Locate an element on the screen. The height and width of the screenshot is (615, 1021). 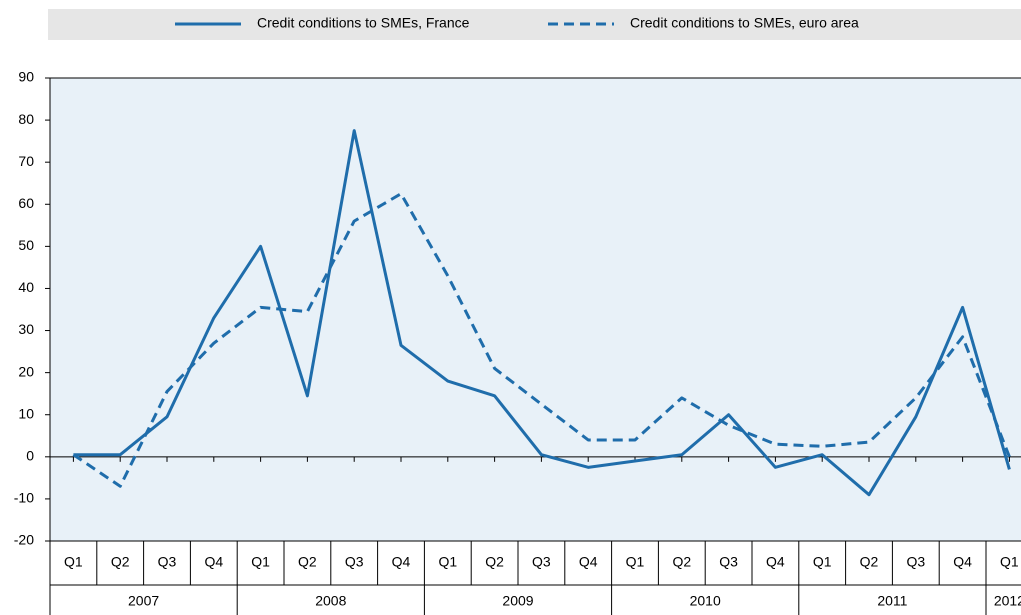
y-tick-label: 10 is located at coordinates (26, 413).